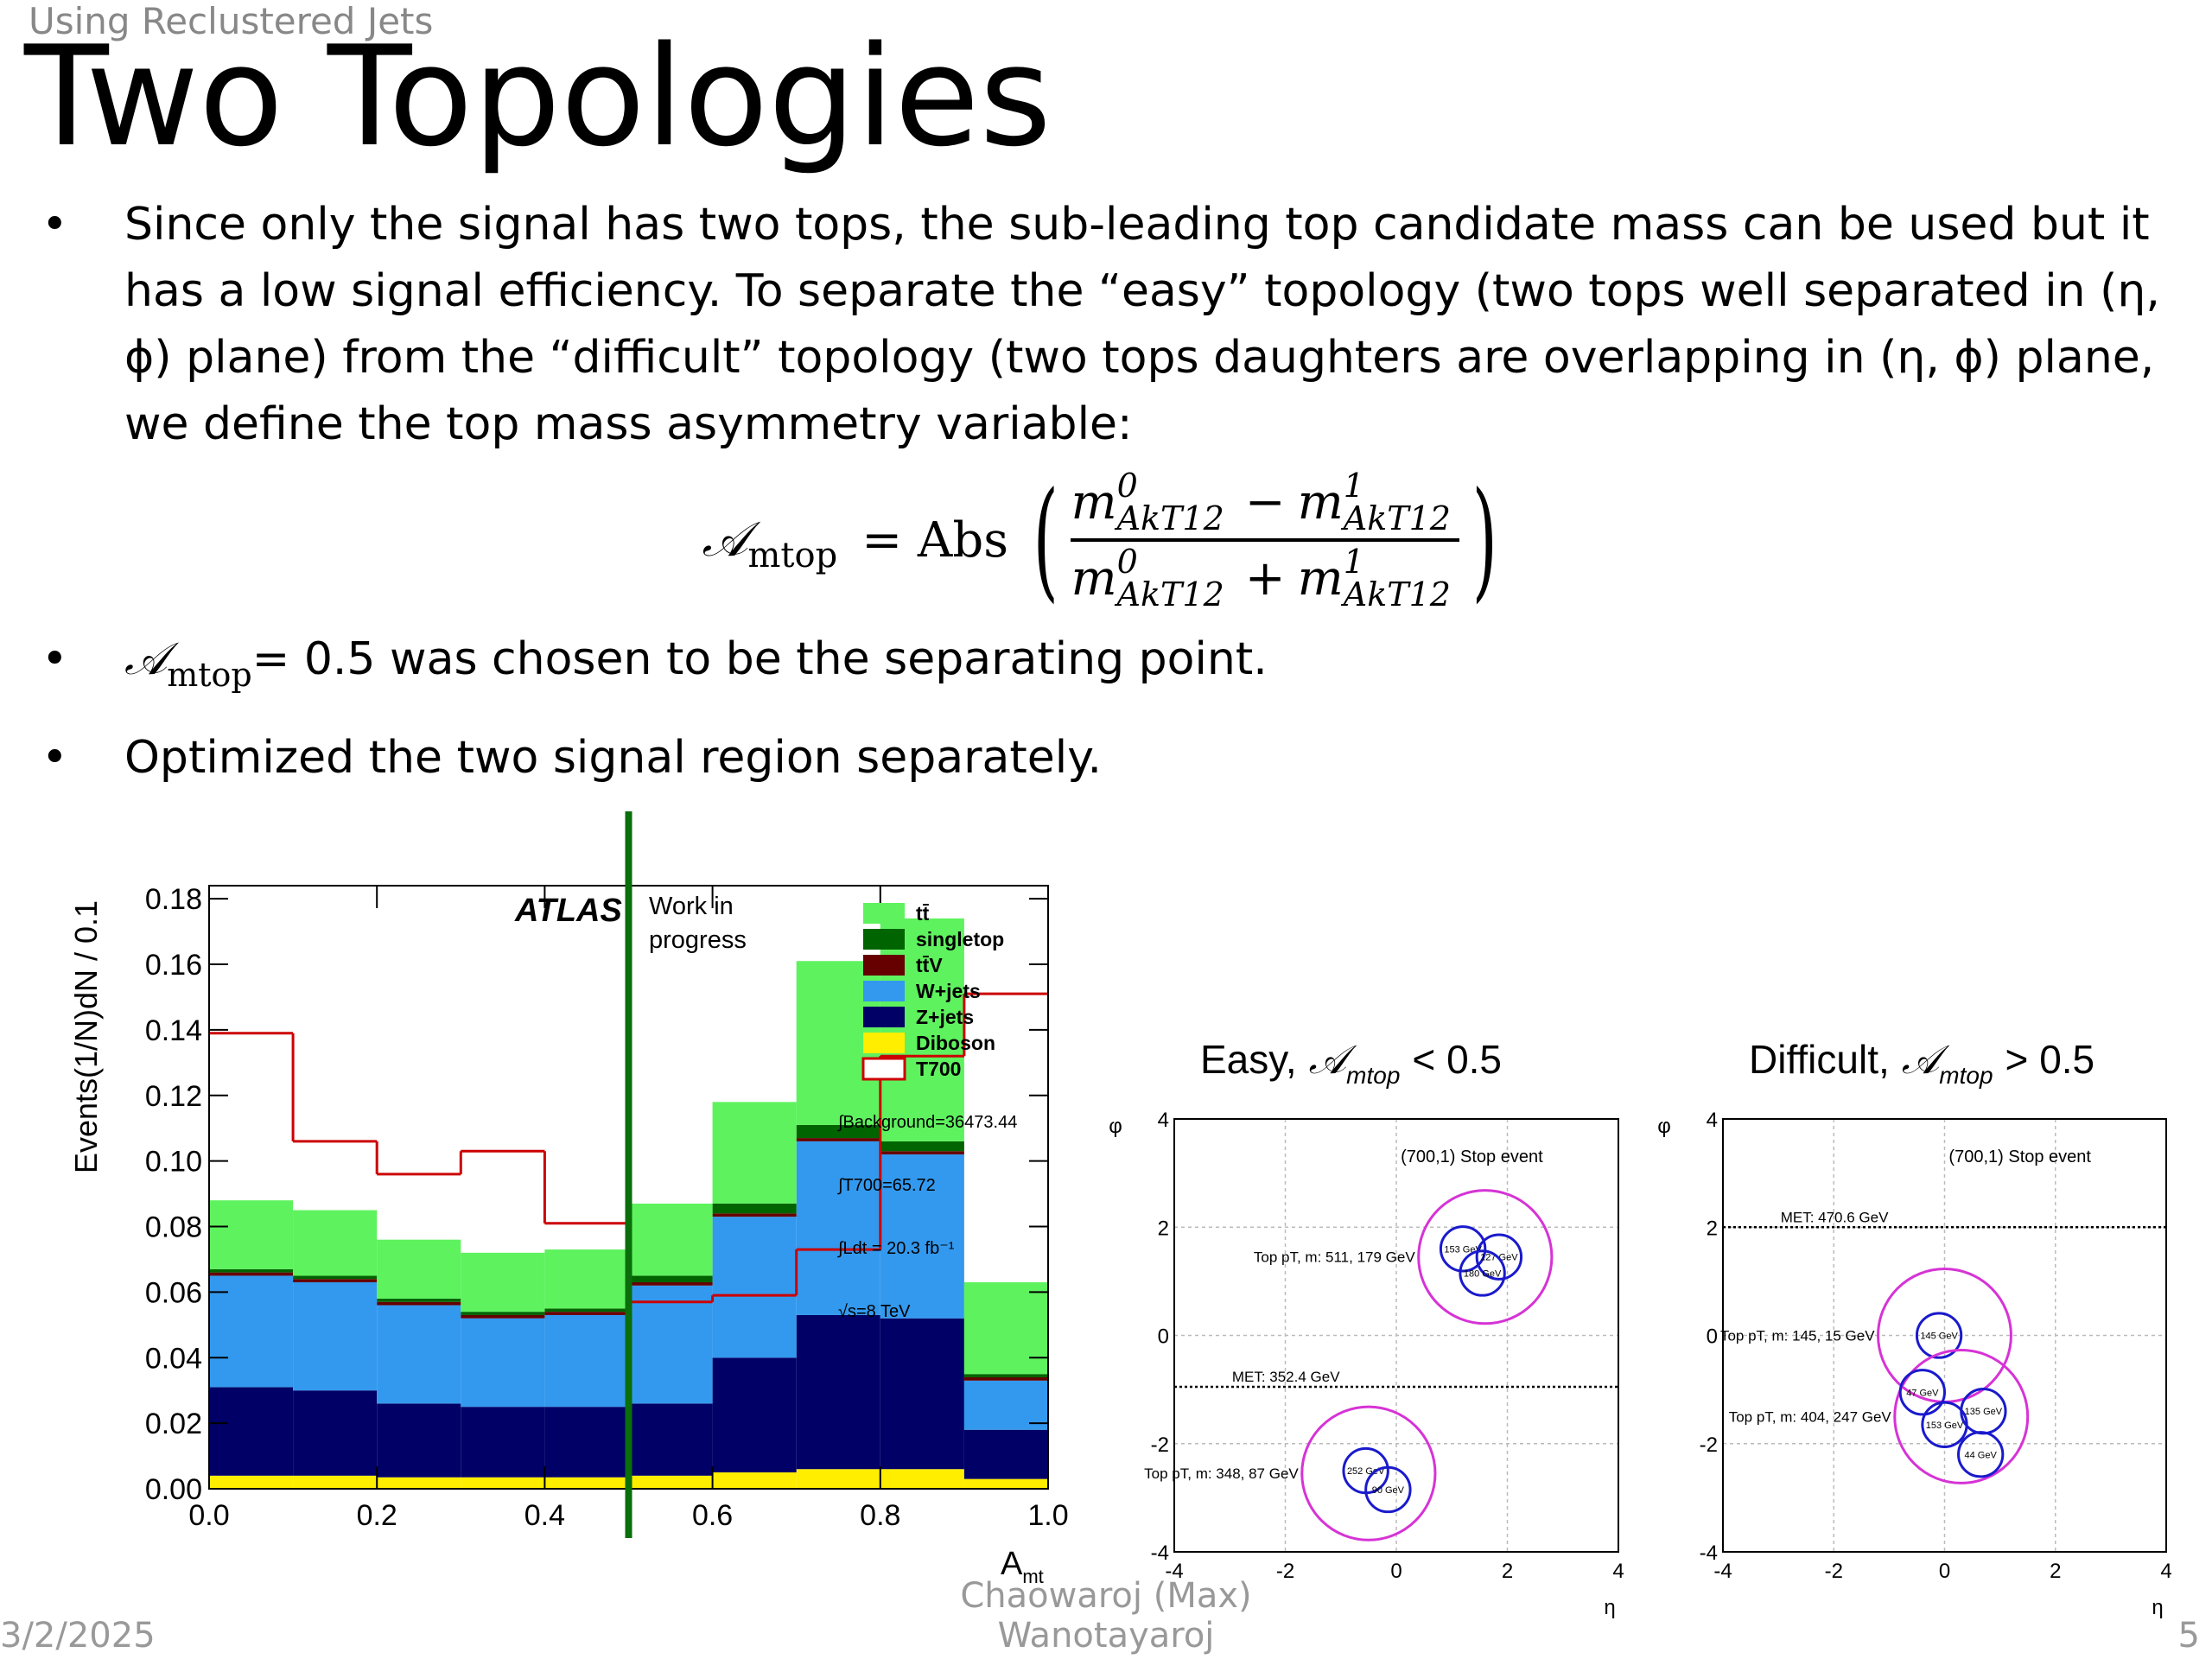  What do you see at coordinates (725, 540) in the screenshot?
I see `formula-symbol: 𝒜` at bounding box center [725, 540].